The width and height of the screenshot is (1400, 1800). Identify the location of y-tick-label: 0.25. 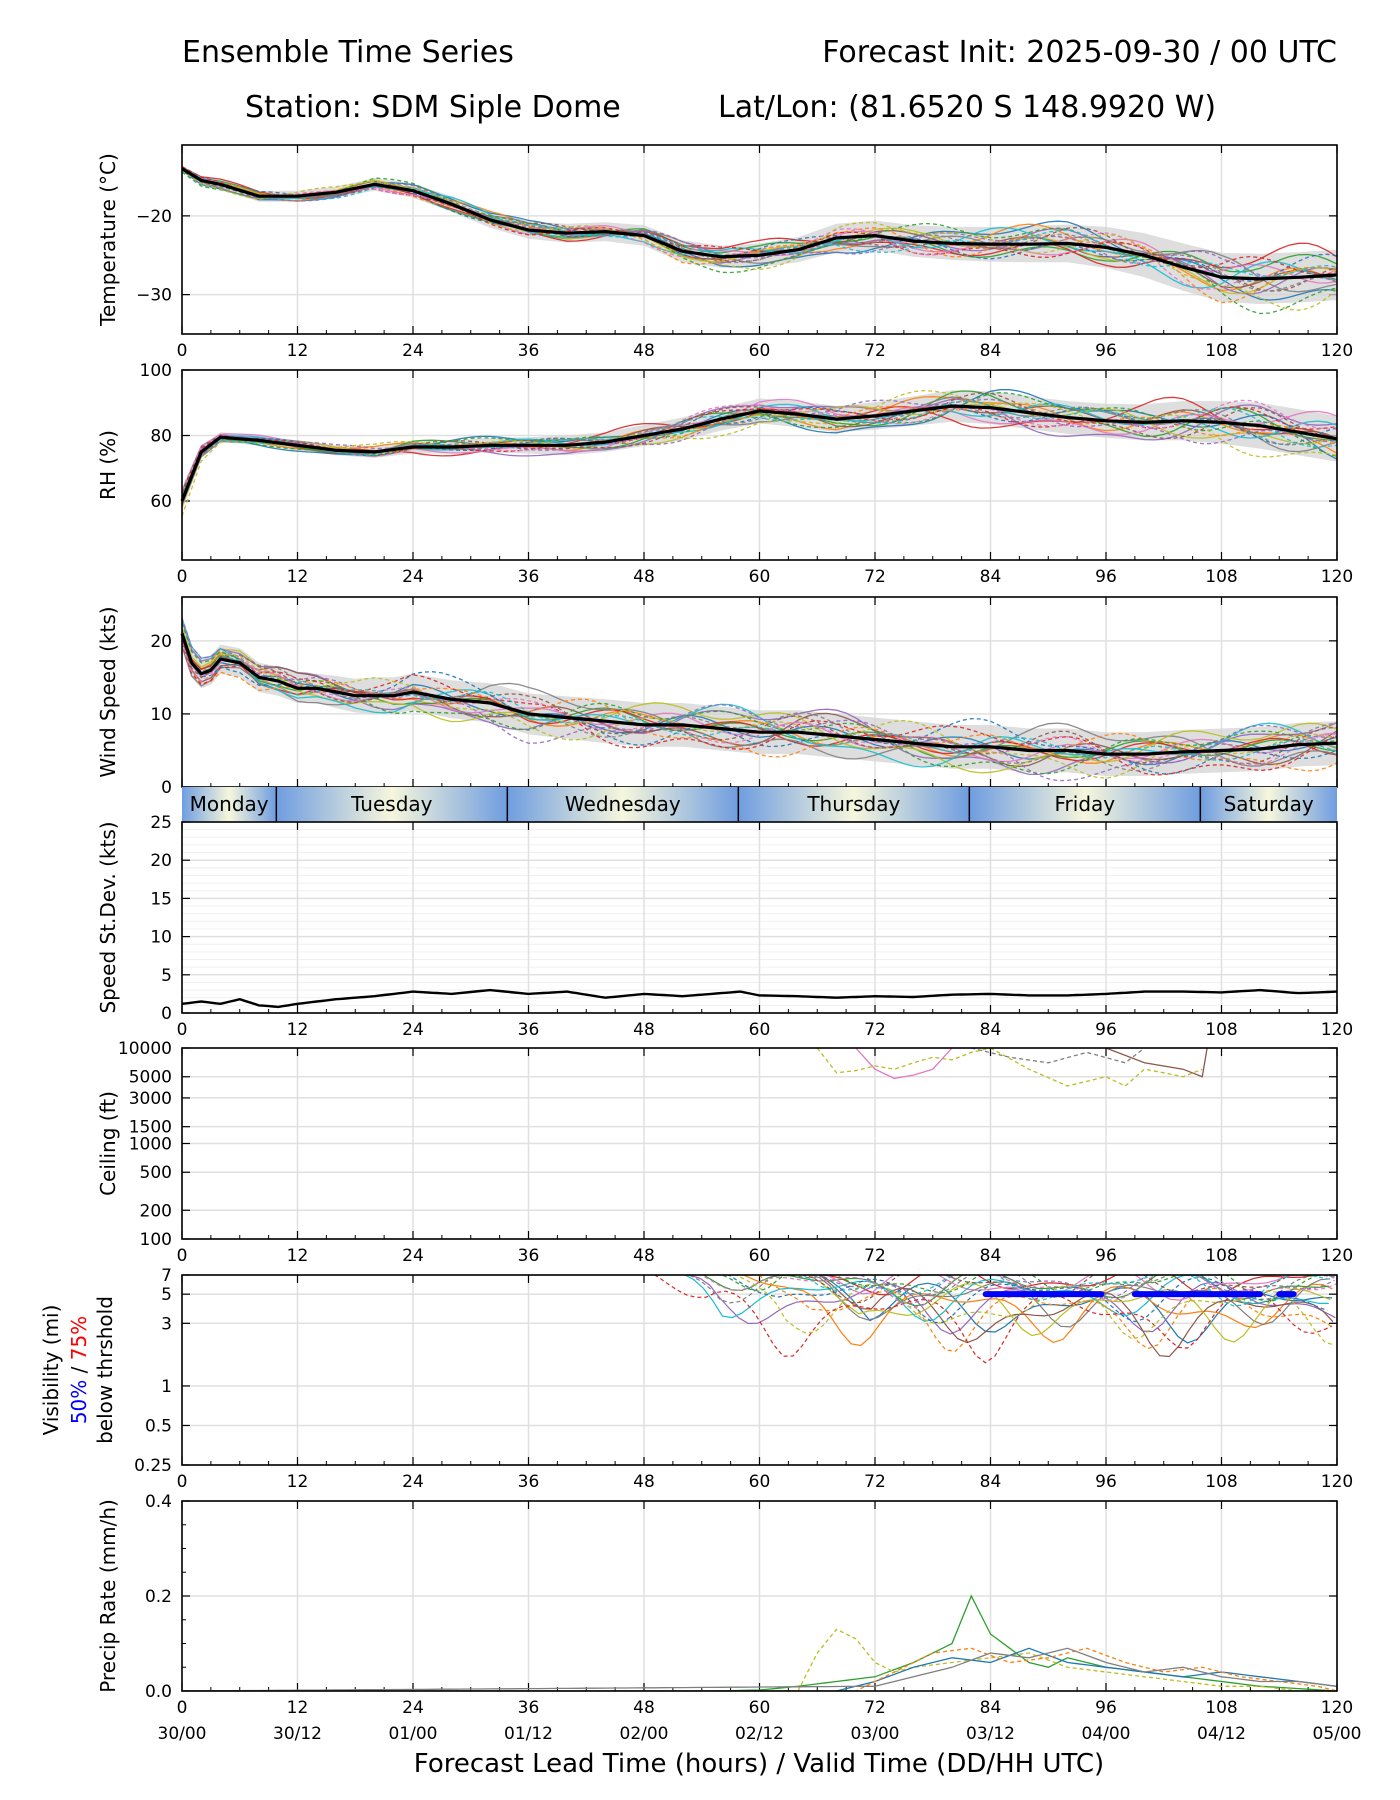
(153, 1466).